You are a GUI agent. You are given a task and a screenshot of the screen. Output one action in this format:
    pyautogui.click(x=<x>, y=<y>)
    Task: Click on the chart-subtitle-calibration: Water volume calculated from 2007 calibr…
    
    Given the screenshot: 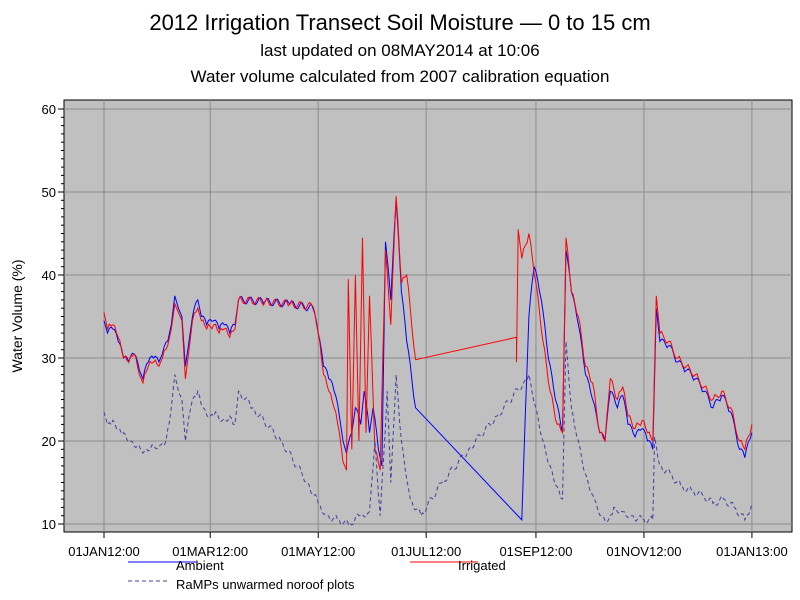 What is the action you would take?
    pyautogui.click(x=400, y=76)
    